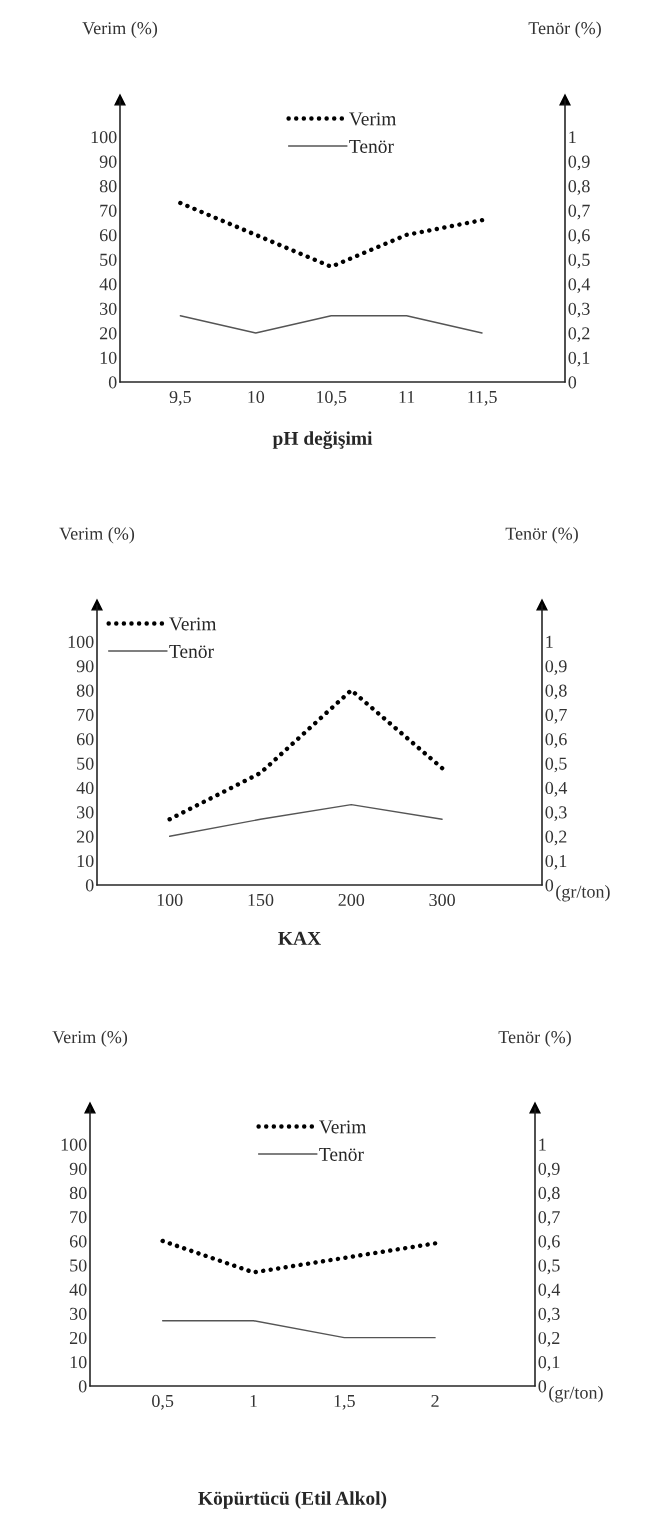 This screenshot has height=1525, width=659. Describe the element at coordinates (163, 1402) in the screenshot. I see `x-tick-label: 0,5` at that location.